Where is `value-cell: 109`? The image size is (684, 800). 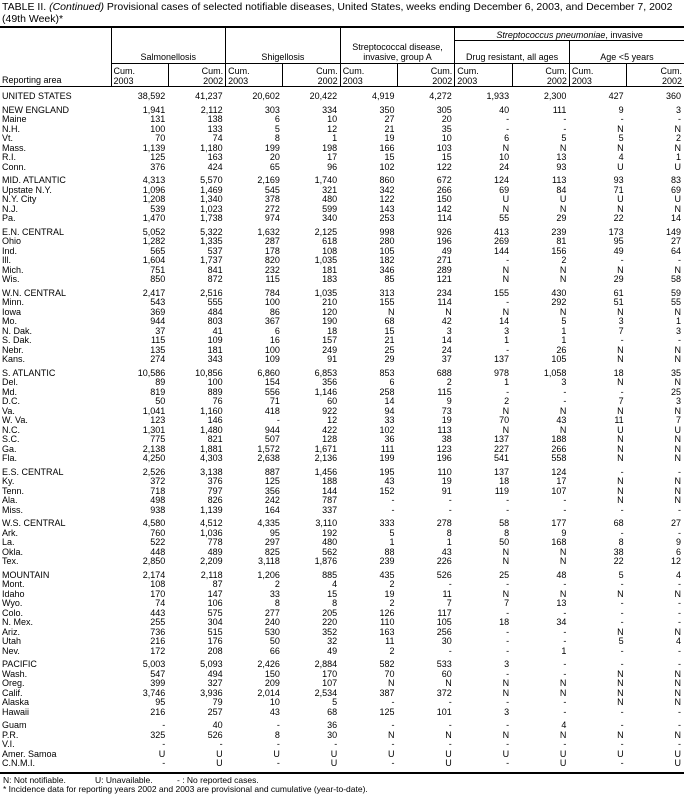
value-cell: 109 is located at coordinates (272, 359).